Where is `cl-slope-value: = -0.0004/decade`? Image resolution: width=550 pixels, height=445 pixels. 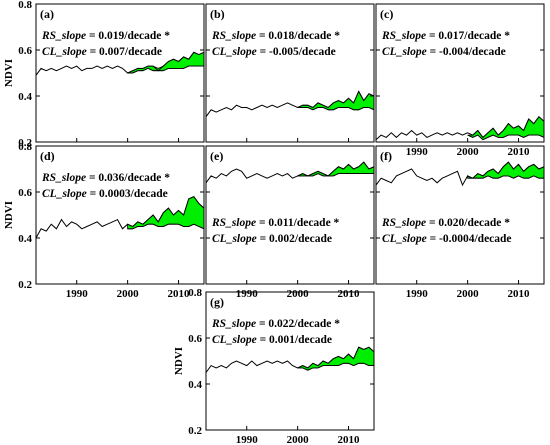
cl-slope-value: = -0.0004/decade is located at coordinates (469, 239).